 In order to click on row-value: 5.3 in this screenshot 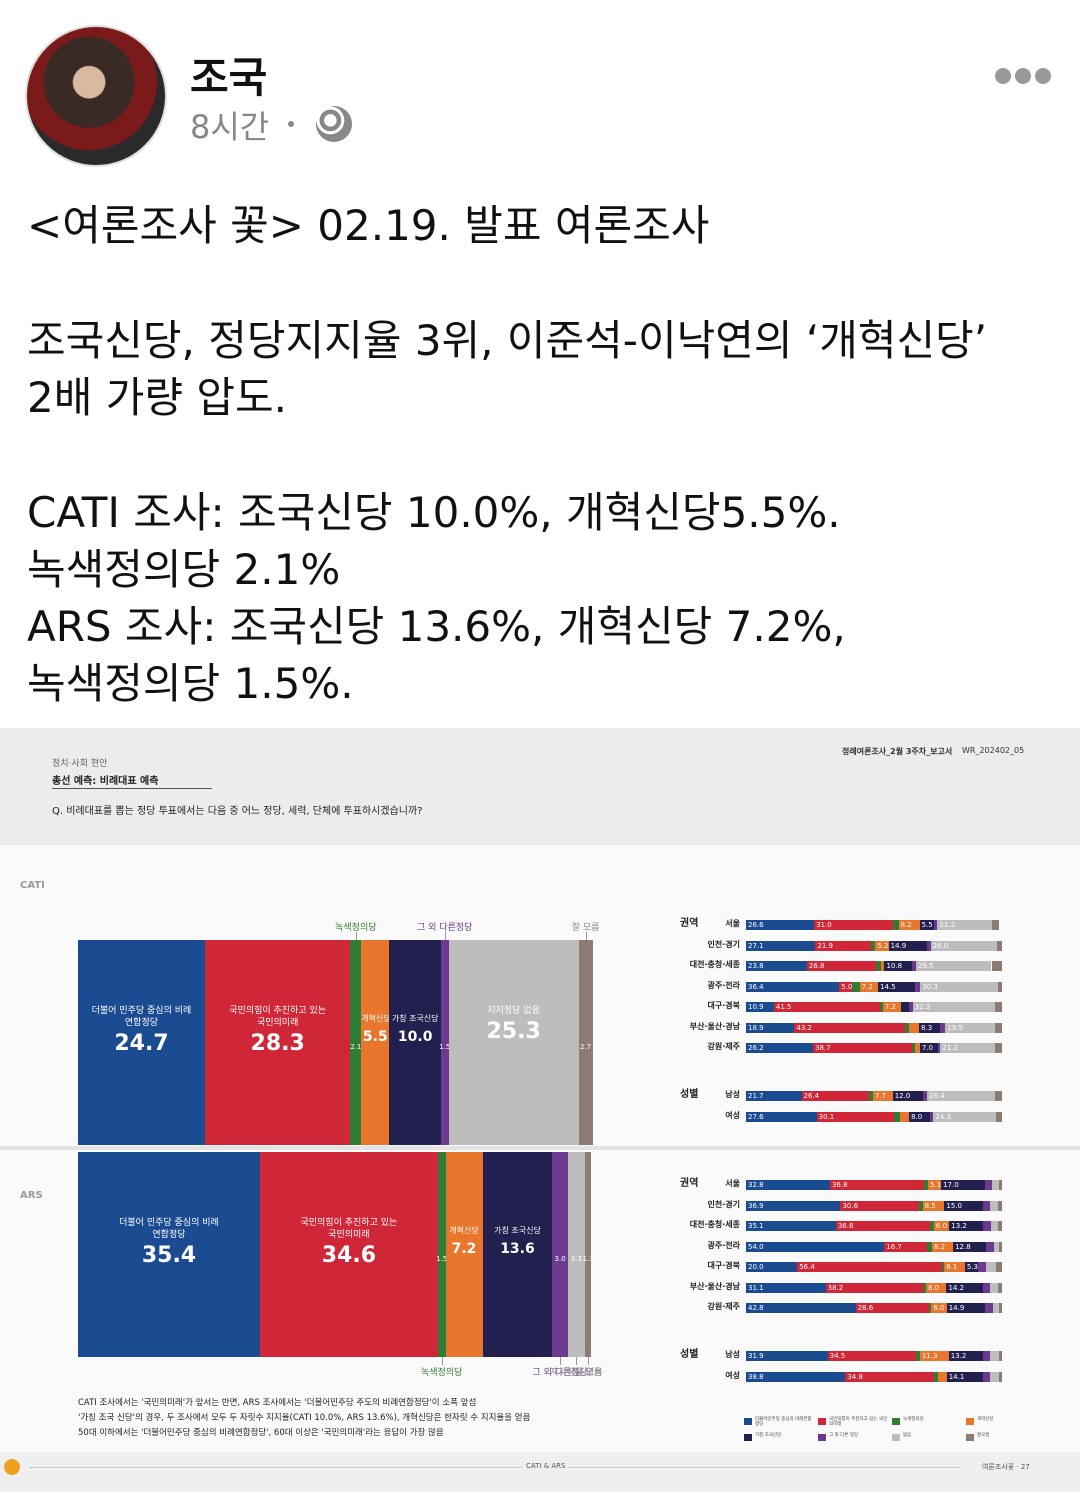, I will do `click(972, 1267)`.